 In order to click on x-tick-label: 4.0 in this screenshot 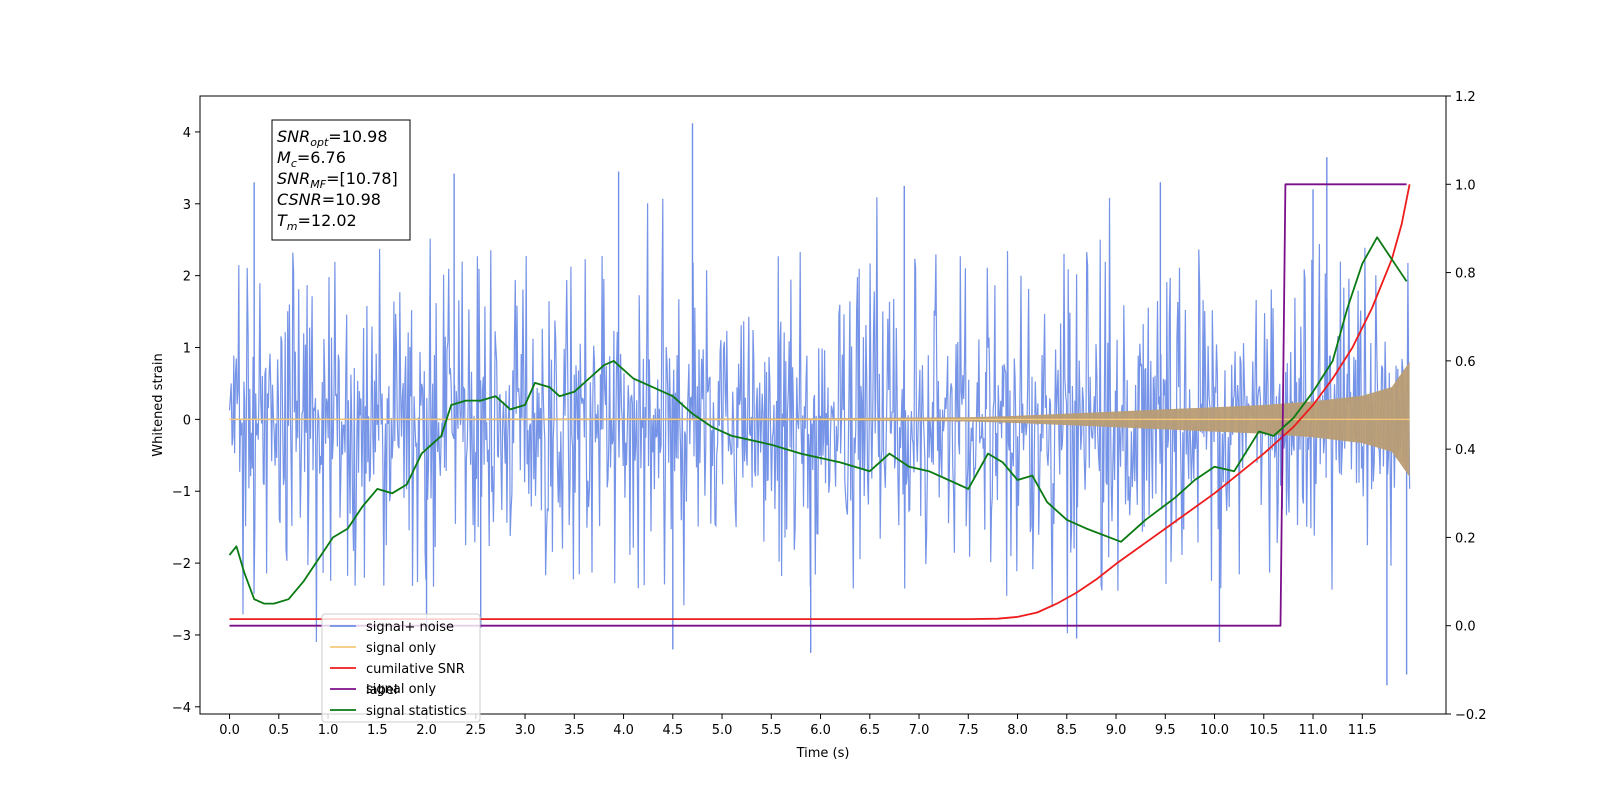, I will do `click(623, 730)`.